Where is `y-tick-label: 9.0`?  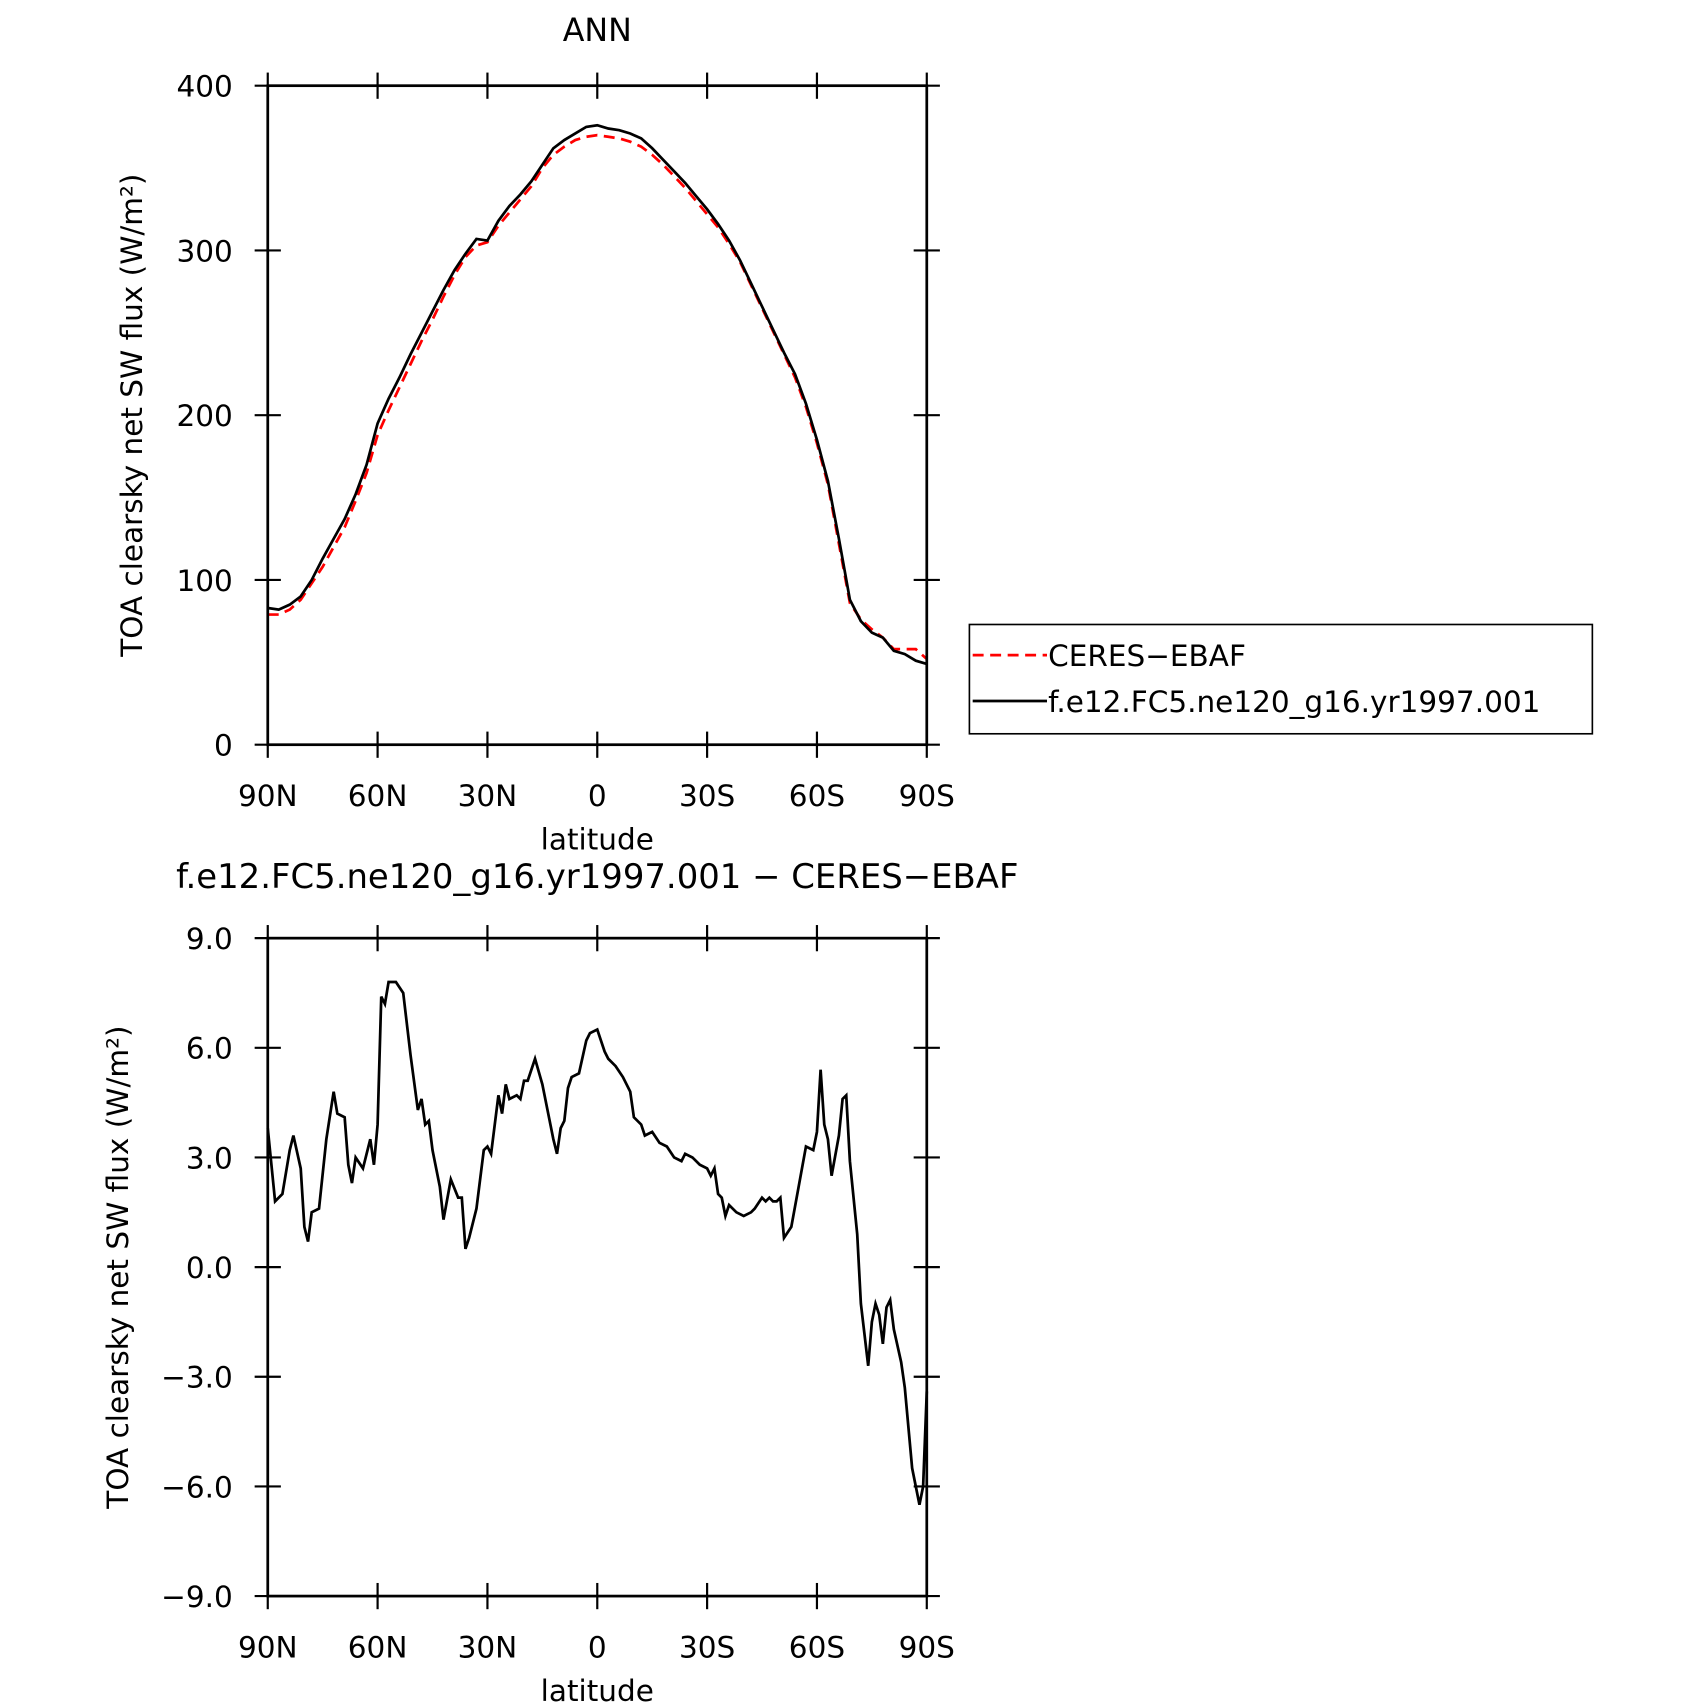 y-tick-label: 9.0 is located at coordinates (209, 939).